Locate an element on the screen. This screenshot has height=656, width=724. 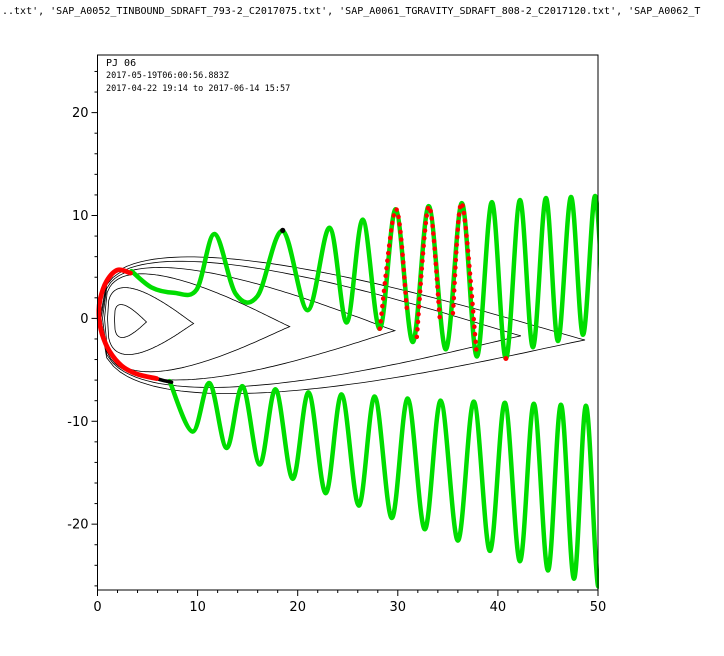
x-tick-label: 0 is located at coordinates (97, 607).